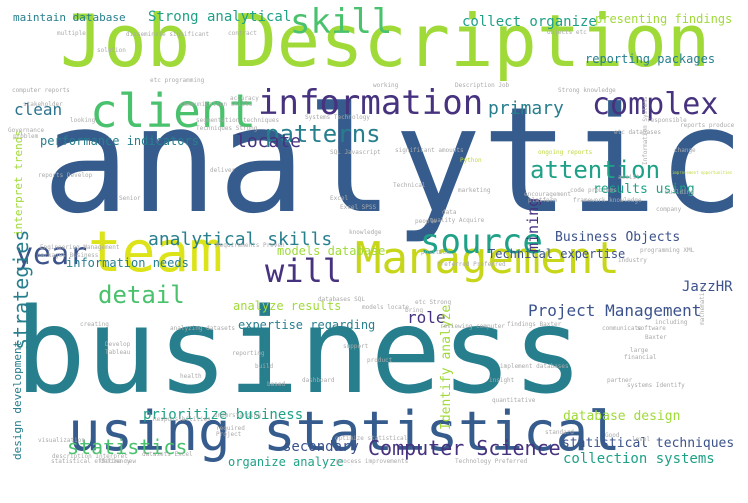  I want to click on cloud-word: SQL Javascript, so click(355, 152).